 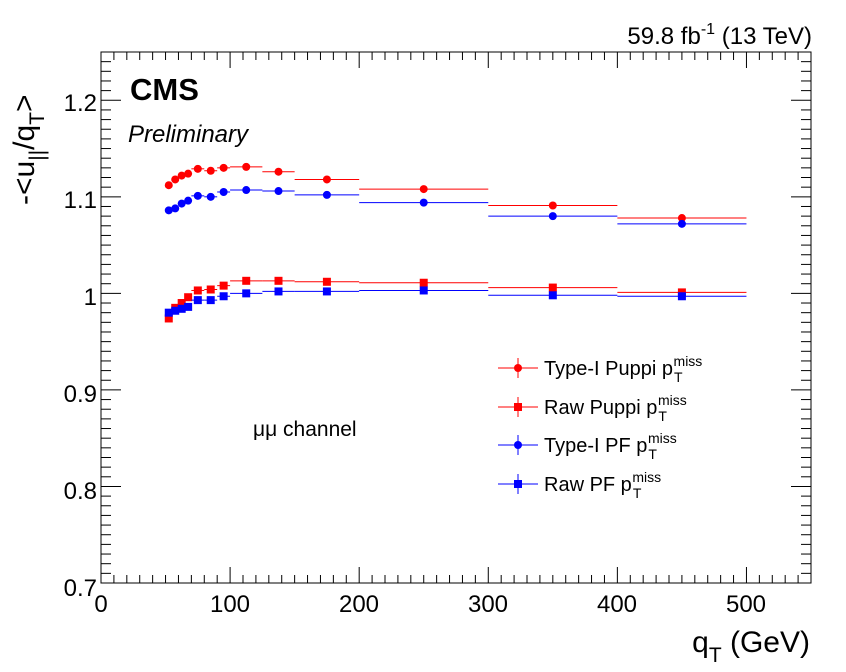 What do you see at coordinates (359, 604) in the screenshot?
I see `x-tick-label: 200` at bounding box center [359, 604].